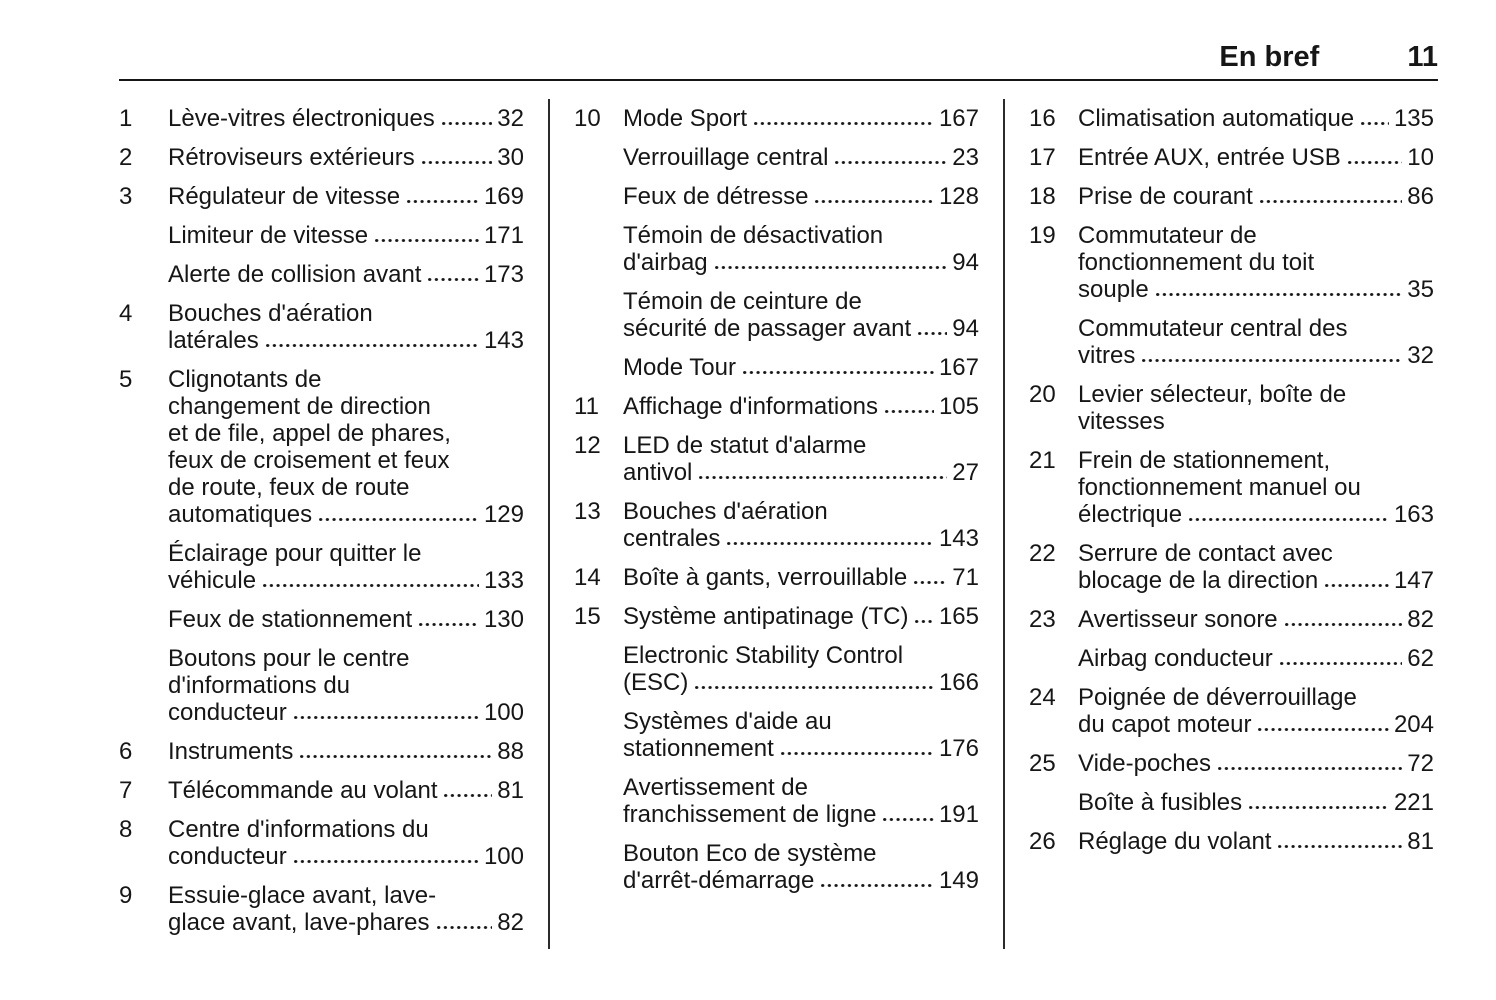 The width and height of the screenshot is (1496, 1000). Describe the element at coordinates (587, 511) in the screenshot. I see `toc-entry-number: 13` at that location.